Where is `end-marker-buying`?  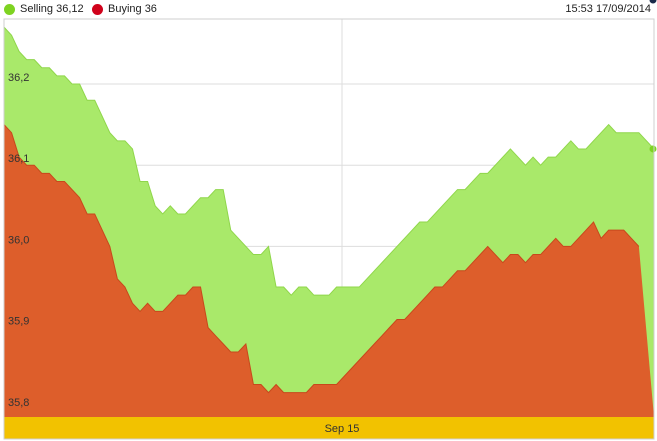
end-marker-buying is located at coordinates (653, 2).